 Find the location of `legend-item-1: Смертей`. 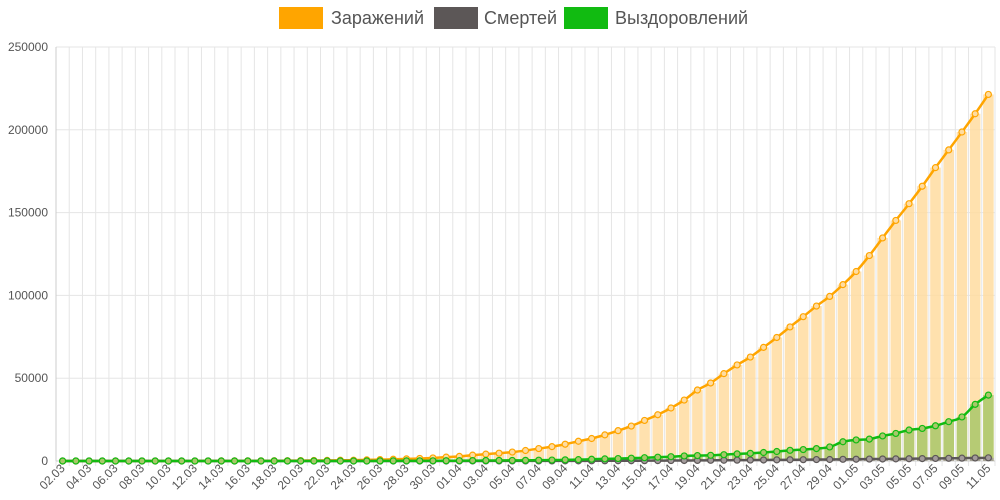

legend-item-1: Смертей is located at coordinates (495, 18).